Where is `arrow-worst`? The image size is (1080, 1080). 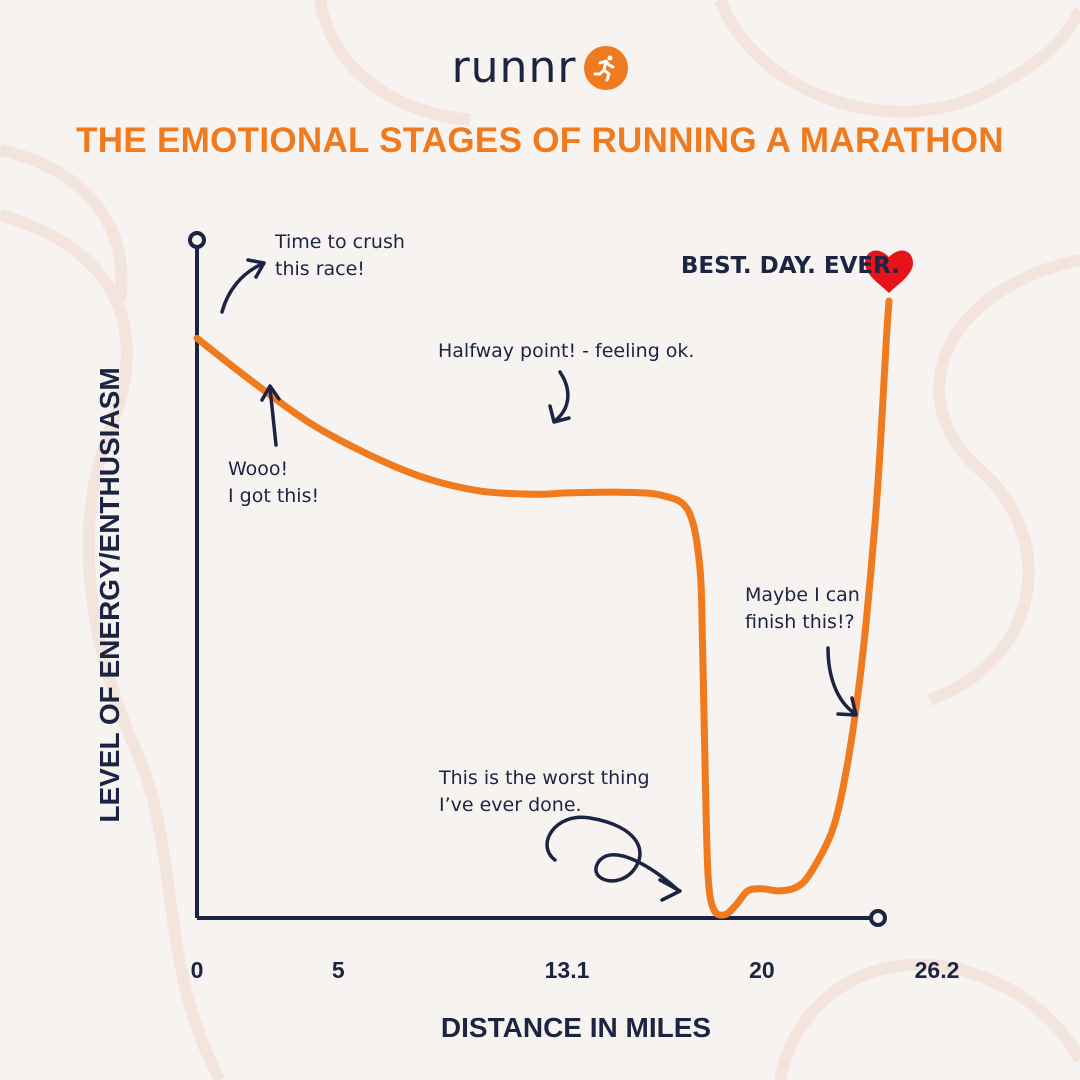 arrow-worst is located at coordinates (612, 853).